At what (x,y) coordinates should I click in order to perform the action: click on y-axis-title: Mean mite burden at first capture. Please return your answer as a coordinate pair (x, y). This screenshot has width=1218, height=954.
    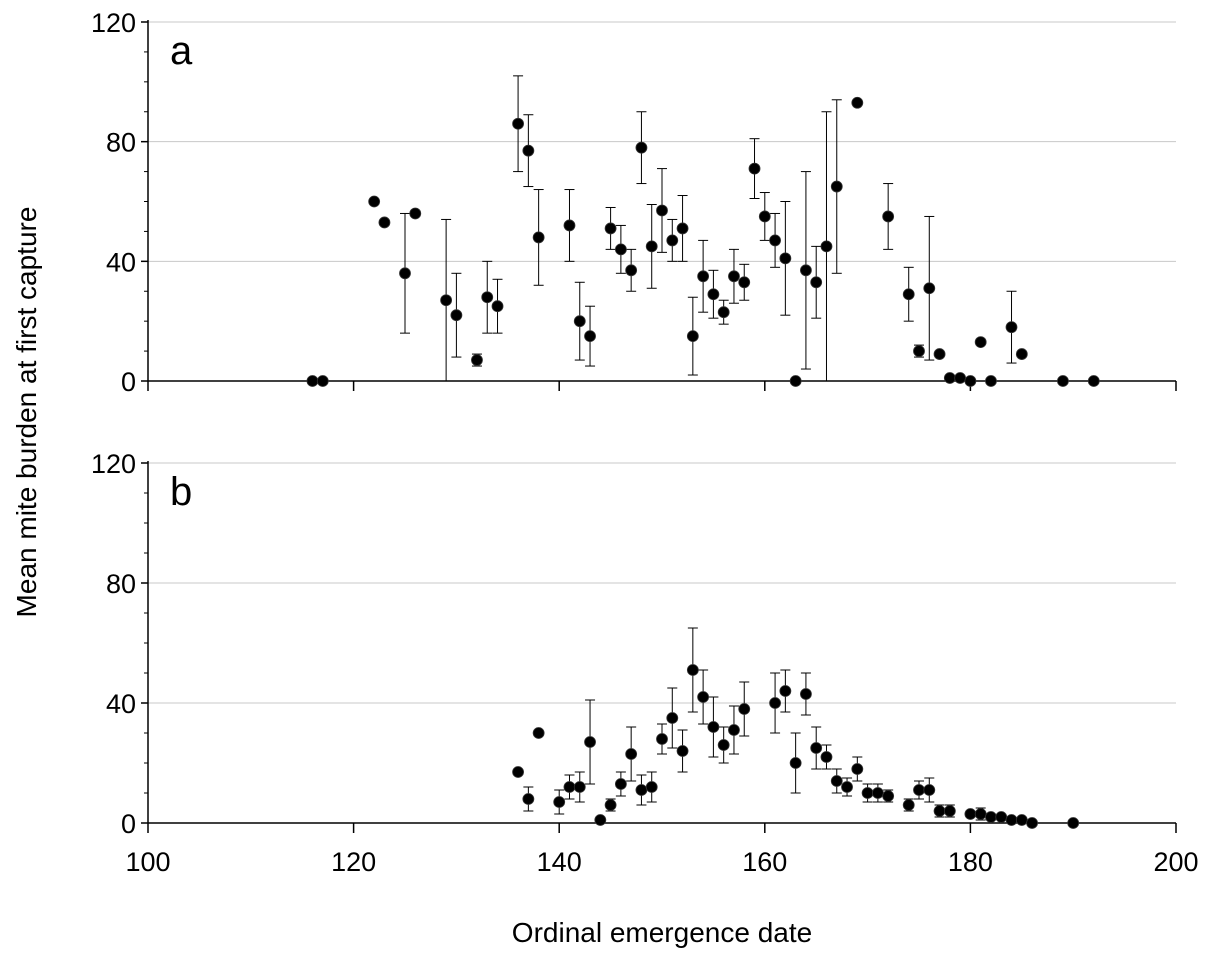
    Looking at the image, I should click on (26, 412).